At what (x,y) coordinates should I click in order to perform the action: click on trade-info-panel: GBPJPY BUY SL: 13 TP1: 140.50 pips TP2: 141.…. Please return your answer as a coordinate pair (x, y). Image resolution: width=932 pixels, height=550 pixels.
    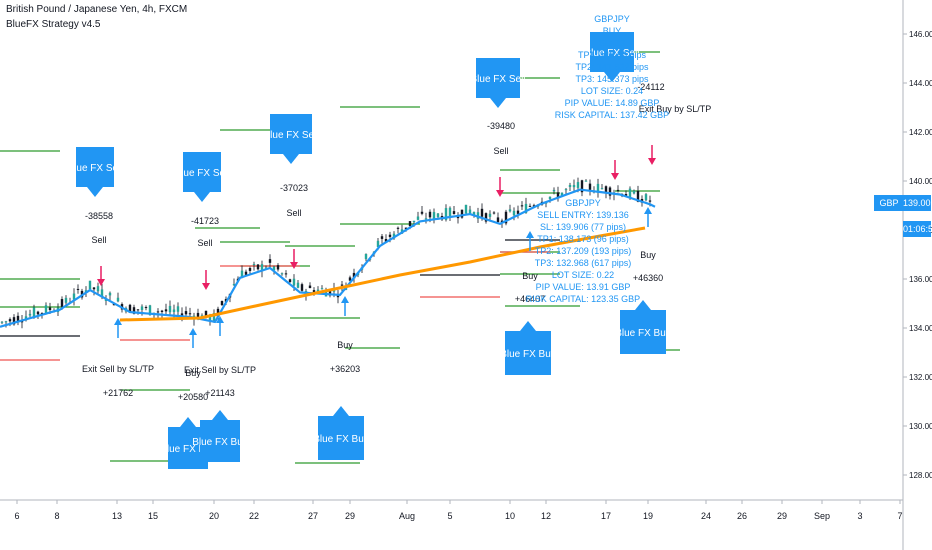
    Looking at the image, I should click on (612, 67).